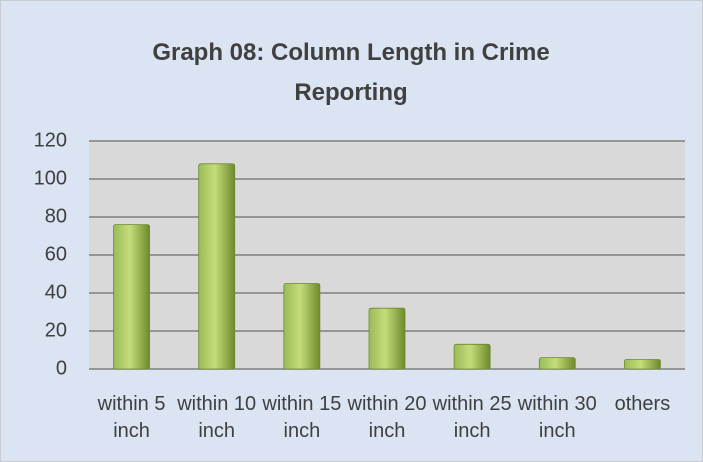 This screenshot has height=462, width=703. I want to click on y-tick-label: 0, so click(61, 368).